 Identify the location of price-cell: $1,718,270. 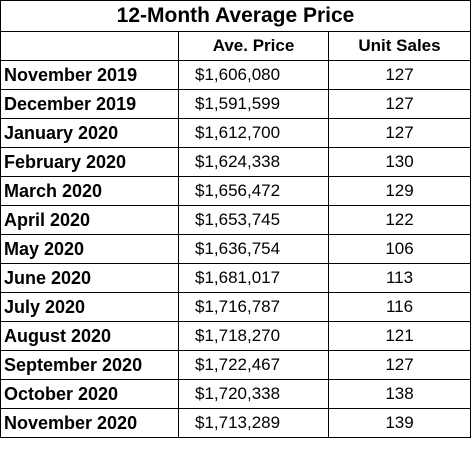
(253, 336).